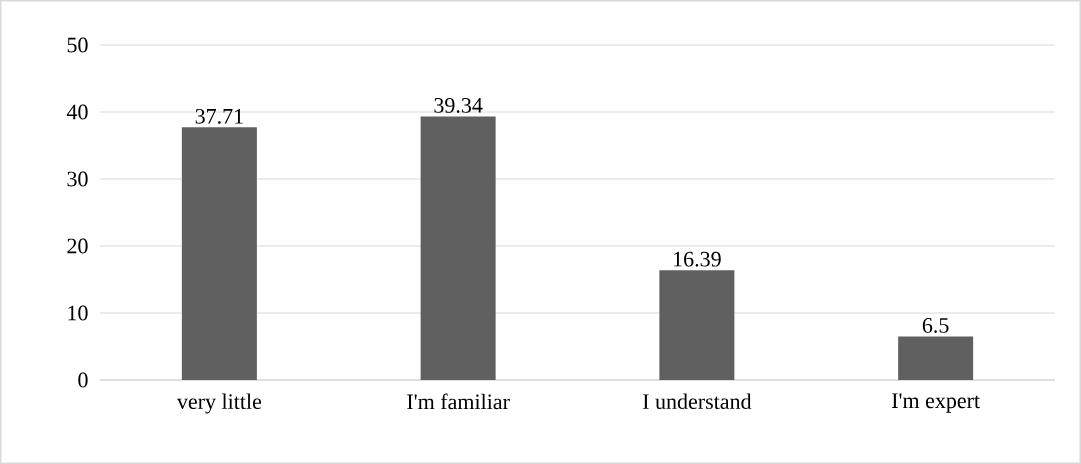 Image resolution: width=1081 pixels, height=464 pixels. What do you see at coordinates (697, 401) in the screenshot?
I see `x-tick-label: I understand` at bounding box center [697, 401].